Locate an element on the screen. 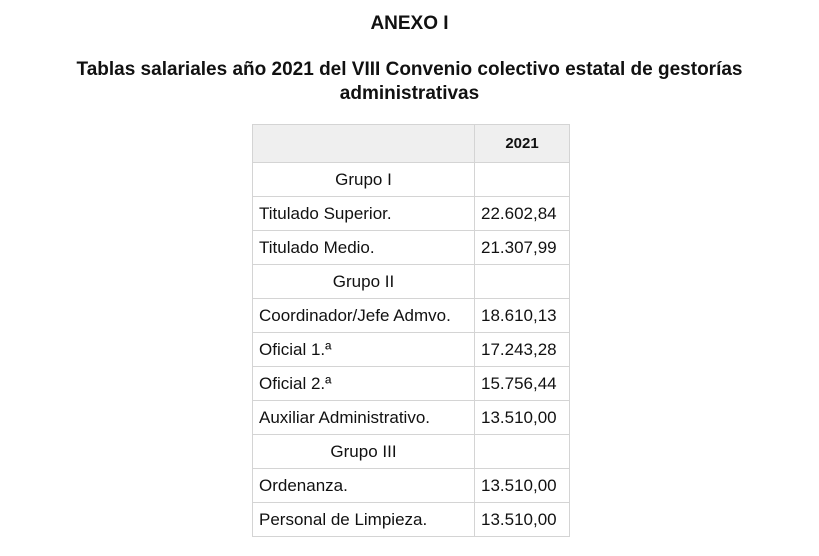 The image size is (819, 556). table-row: Titulado Medio. 21.307,99 is located at coordinates (411, 247).